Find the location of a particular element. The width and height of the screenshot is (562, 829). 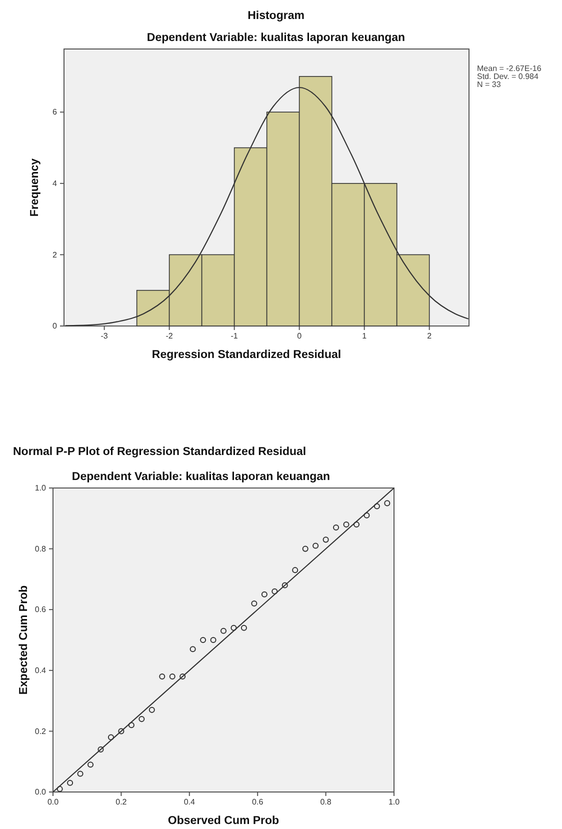

y-tick-label: 1.0 is located at coordinates (40, 488).